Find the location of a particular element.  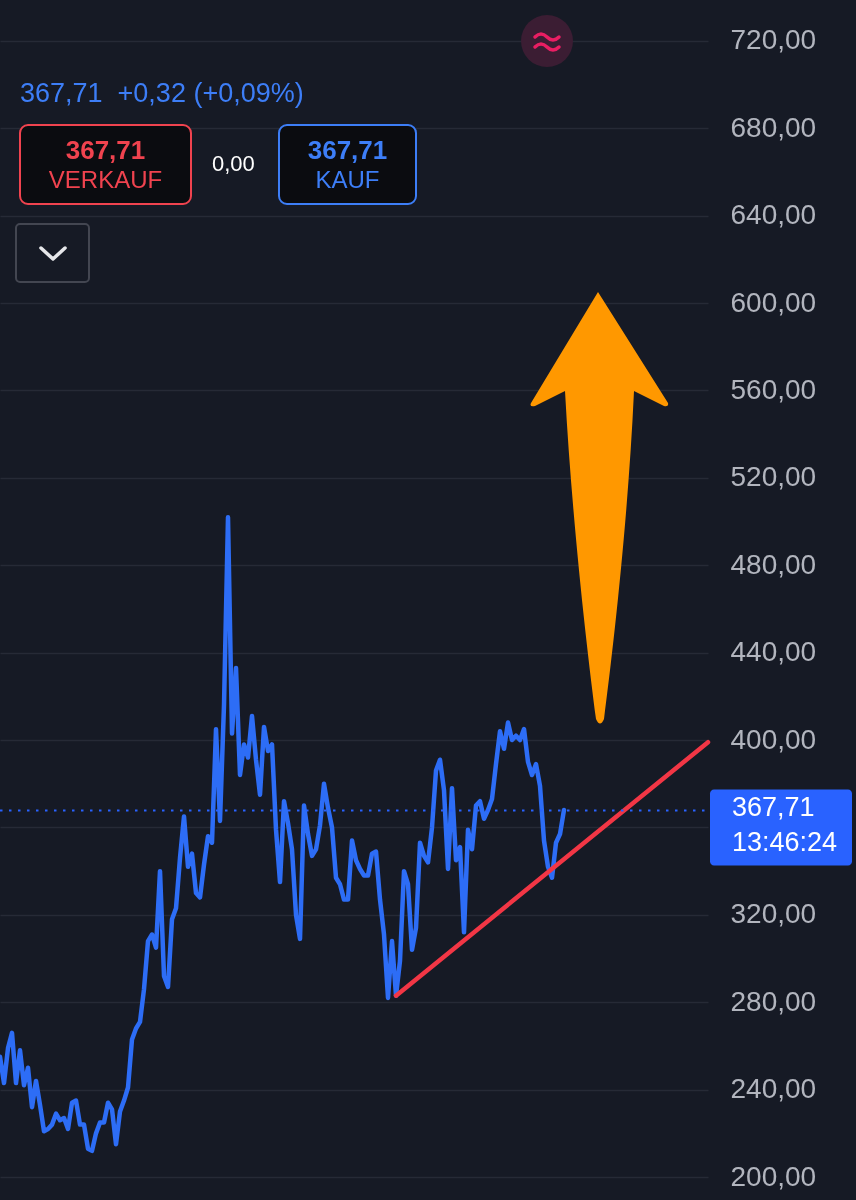

y-tick-label: 560,00 is located at coordinates (773, 389).